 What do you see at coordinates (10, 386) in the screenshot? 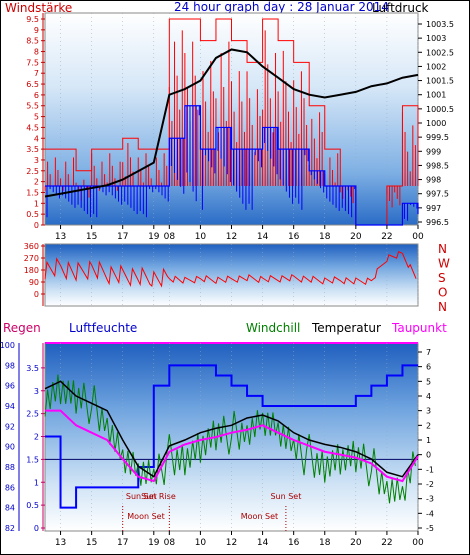
I see `humidity-tick-label: 96` at bounding box center [10, 386].